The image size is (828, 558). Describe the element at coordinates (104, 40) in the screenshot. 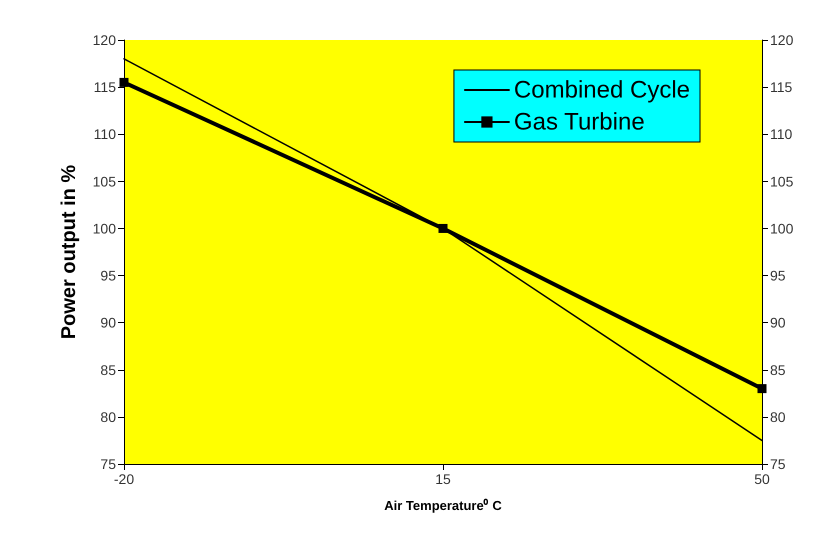

I see `y-tick-label: 120` at that location.